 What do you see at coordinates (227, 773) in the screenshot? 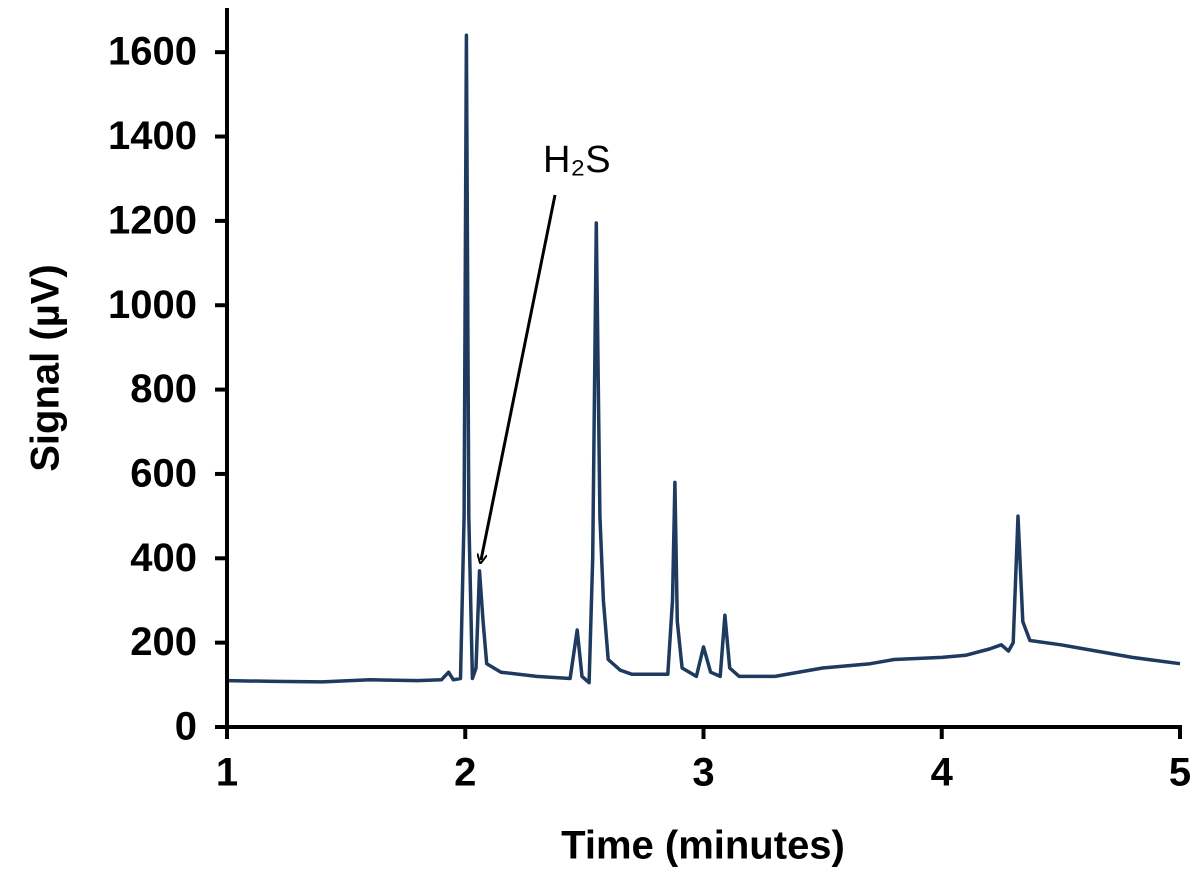
I see `x-tick-label: 1` at bounding box center [227, 773].